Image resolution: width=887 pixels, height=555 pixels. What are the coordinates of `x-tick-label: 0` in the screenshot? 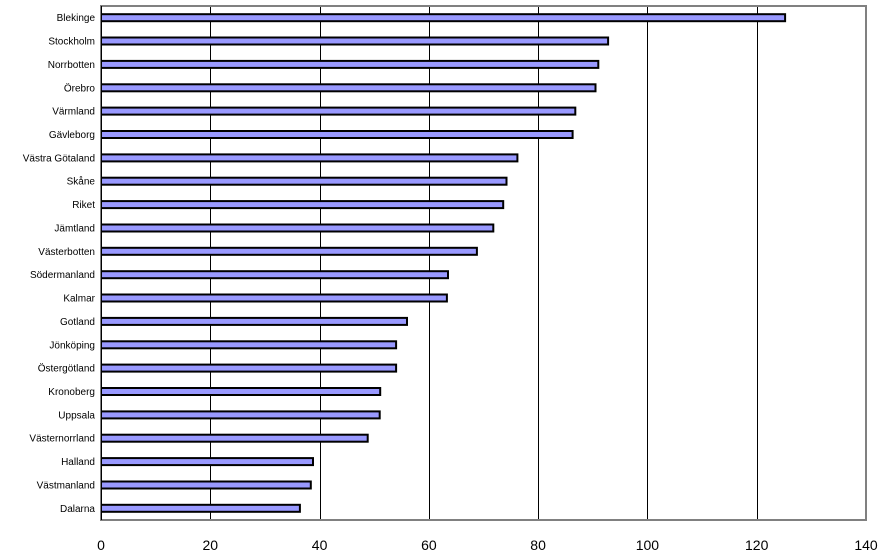 It's located at (101, 545).